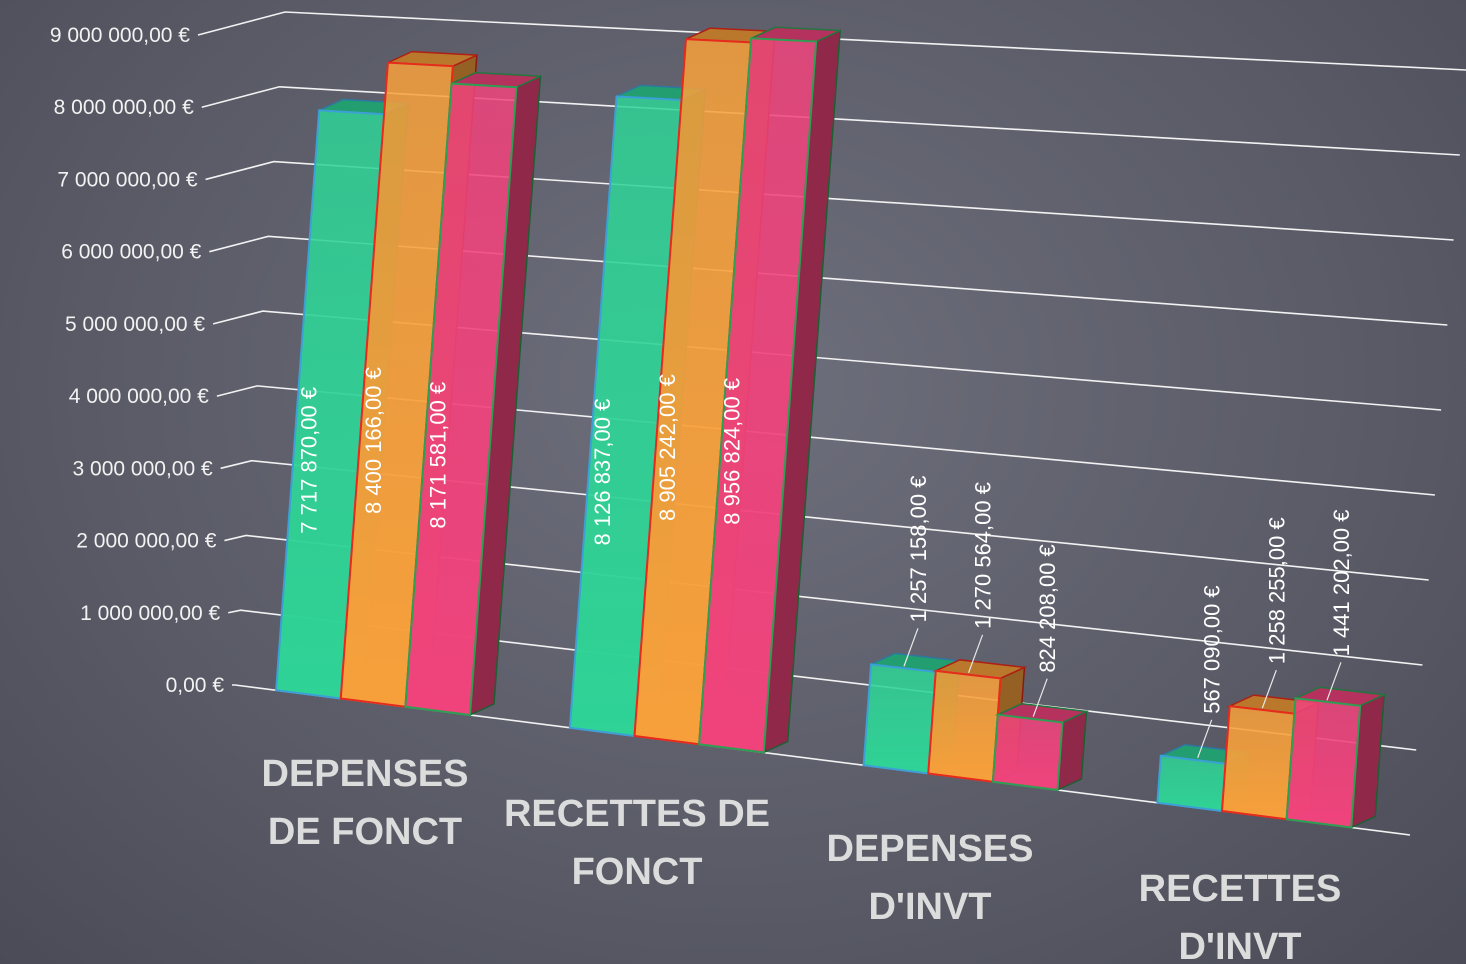  I want to click on value-label: 1 257 158,00 €, so click(918, 549).